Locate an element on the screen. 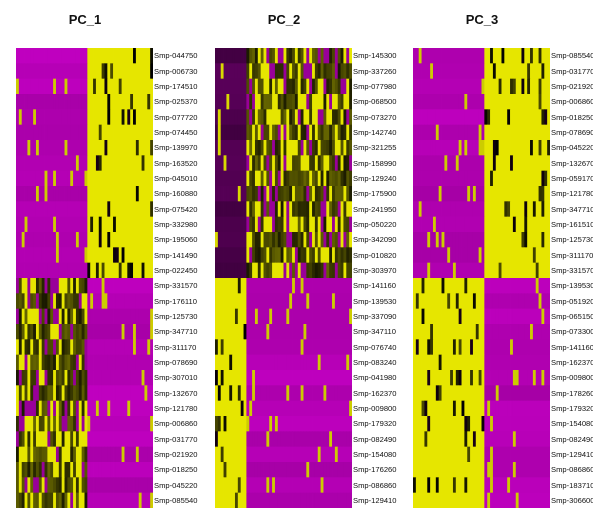 The height and width of the screenshot is (530, 593). gene-label: Smp-073270 is located at coordinates (375, 117).